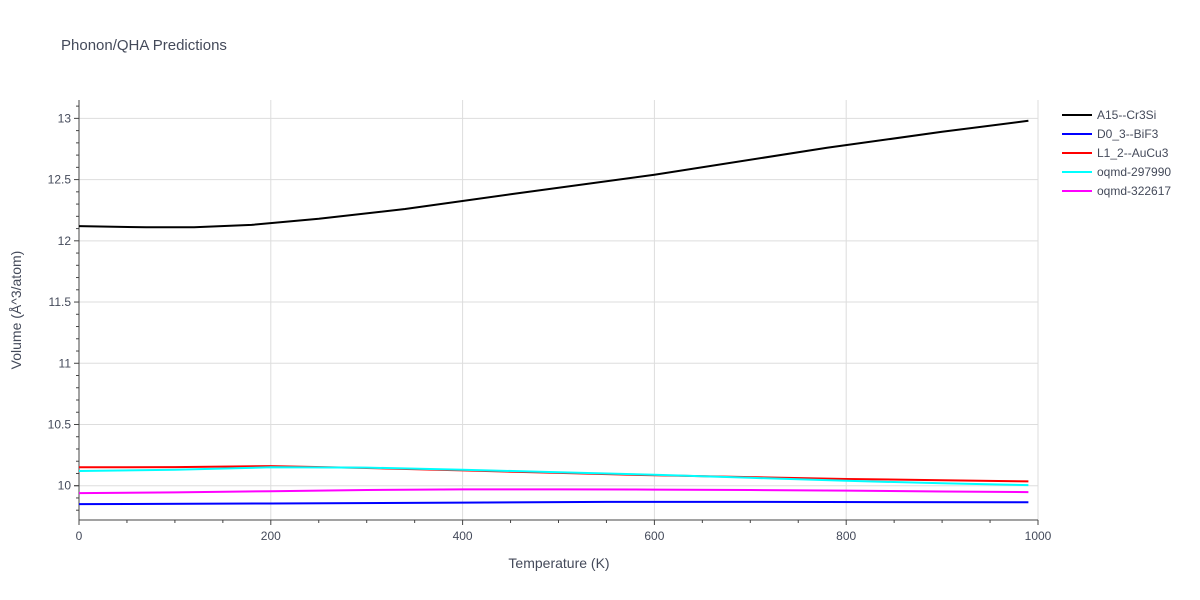 Image resolution: width=1200 pixels, height=600 pixels. Describe the element at coordinates (65, 363) in the screenshot. I see `y-tick-label: 11` at that location.